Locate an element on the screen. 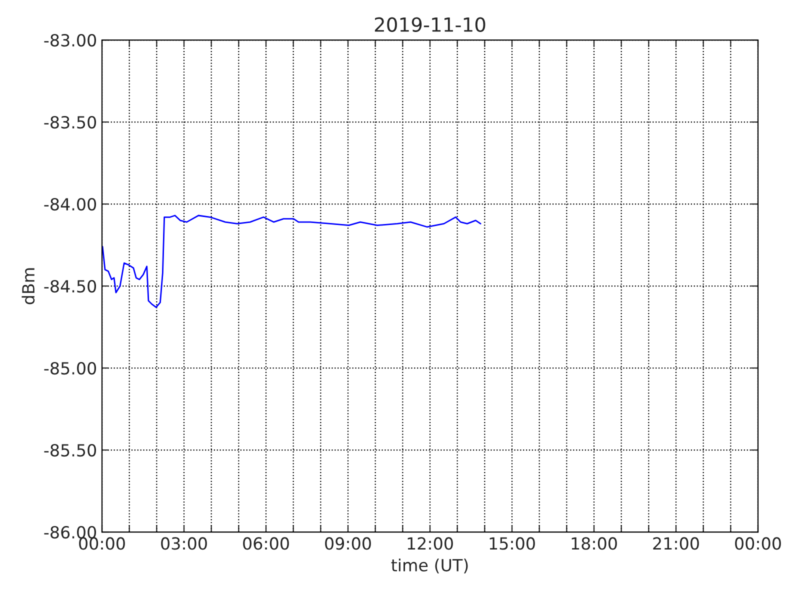  x-tick-label: 06:00 is located at coordinates (266, 543).